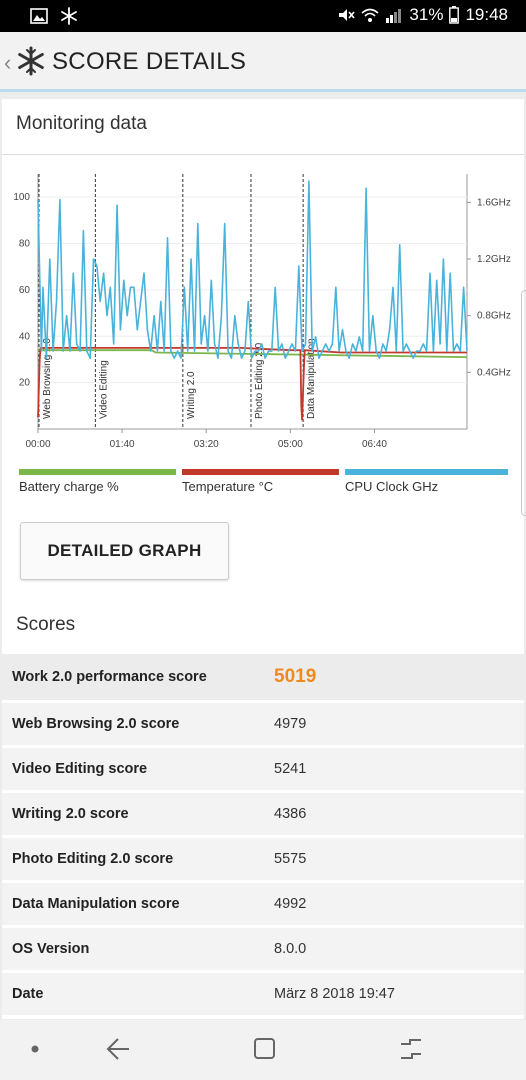  I want to click on y-right-tick-label: 0.8GHz, so click(494, 316).